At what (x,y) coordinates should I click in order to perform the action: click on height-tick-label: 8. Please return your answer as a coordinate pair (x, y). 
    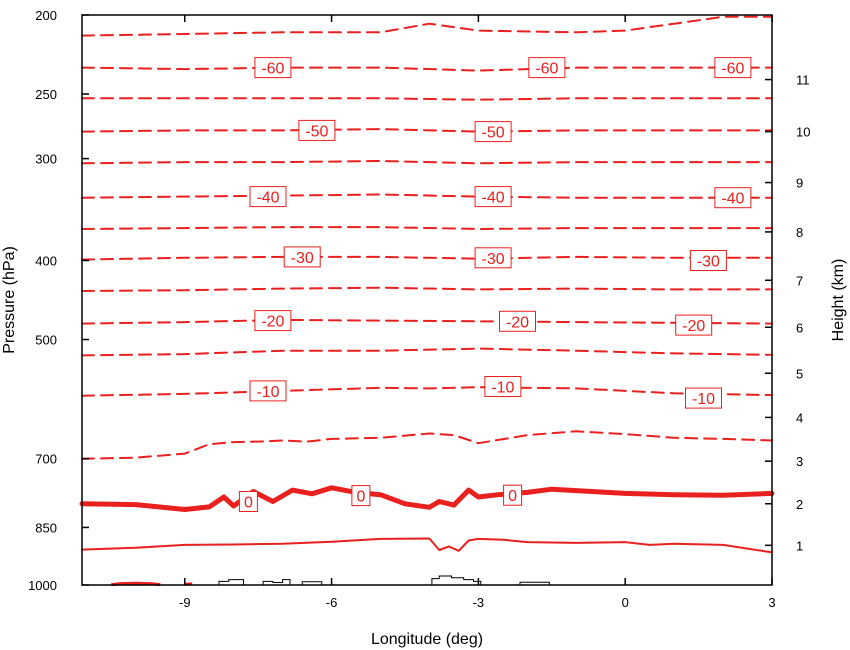
    Looking at the image, I should click on (799, 232).